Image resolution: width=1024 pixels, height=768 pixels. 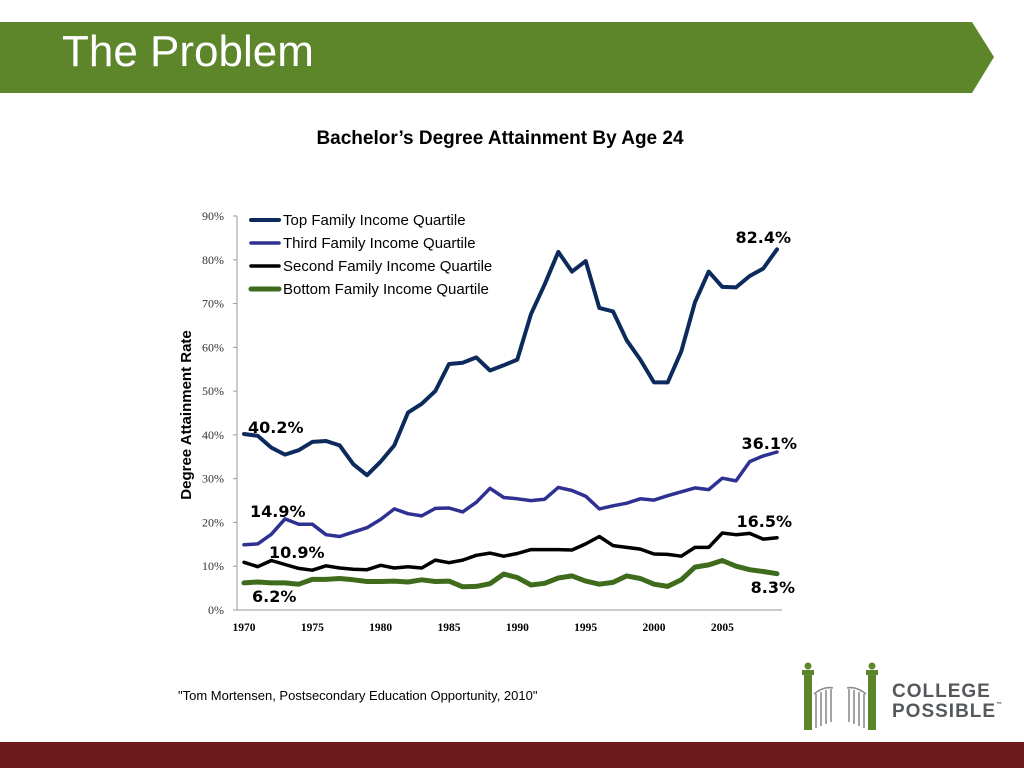 What do you see at coordinates (213, 435) in the screenshot?
I see `y-tick-label: 40%` at bounding box center [213, 435].